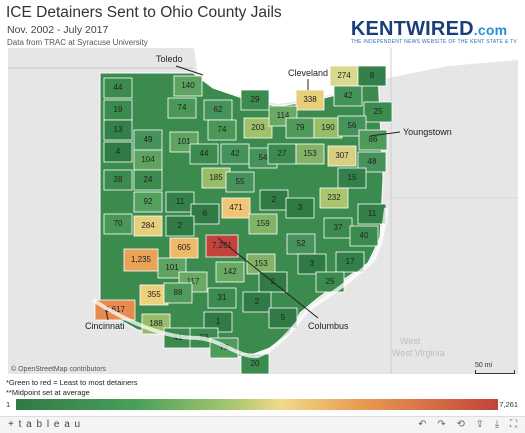 The width and height of the screenshot is (525, 433). What do you see at coordinates (263, 157) in the screenshot?
I see `county-value-label: 54` at bounding box center [263, 157].